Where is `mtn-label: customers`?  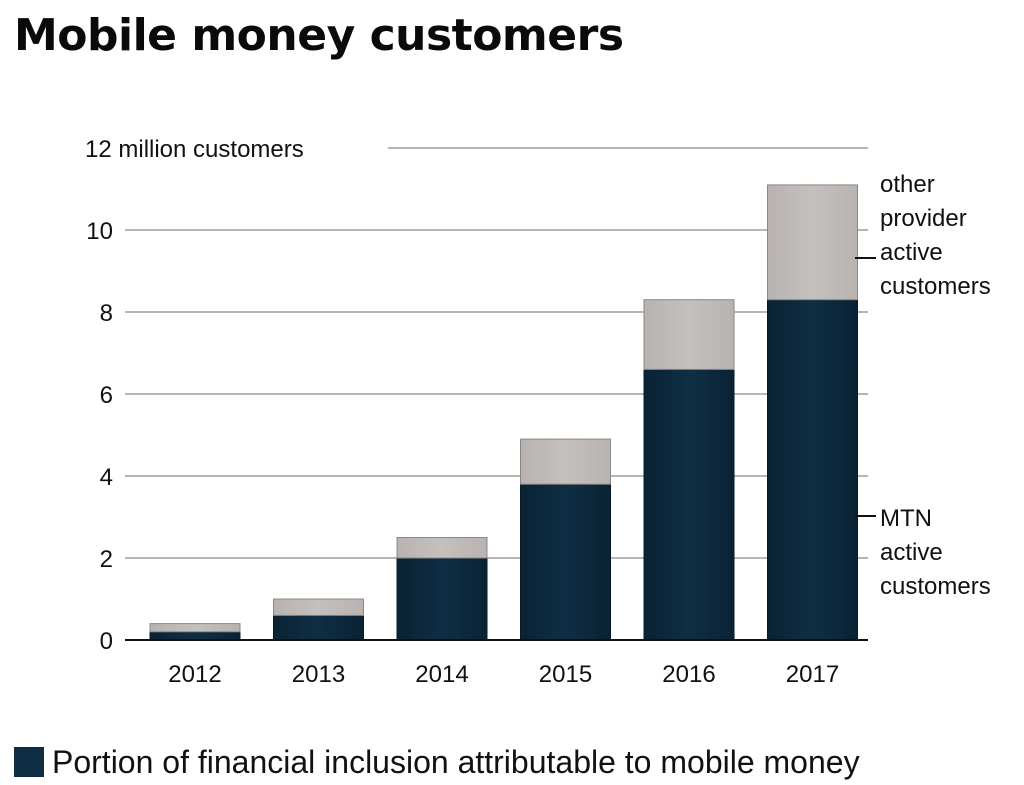
mtn-label: customers is located at coordinates (935, 586).